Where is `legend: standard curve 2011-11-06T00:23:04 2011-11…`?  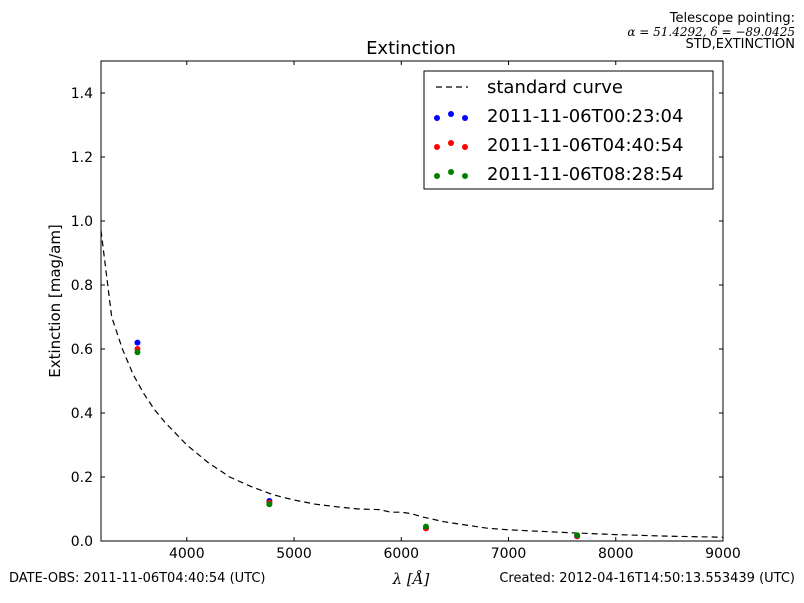
legend: standard curve 2011-11-06T00:23:04 2011-11… is located at coordinates (568, 130).